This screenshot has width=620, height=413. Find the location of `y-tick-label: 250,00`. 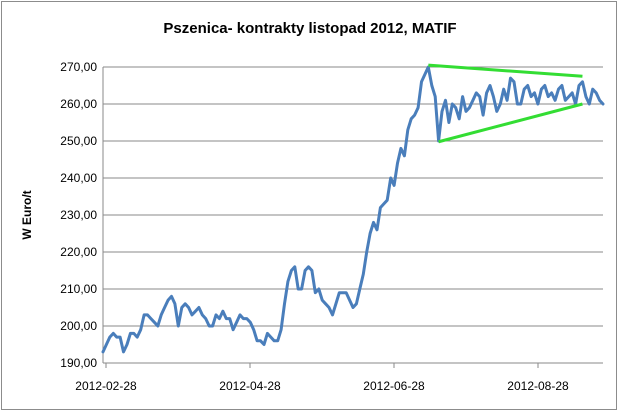

y-tick-label: 250,00 is located at coordinates (78, 141).